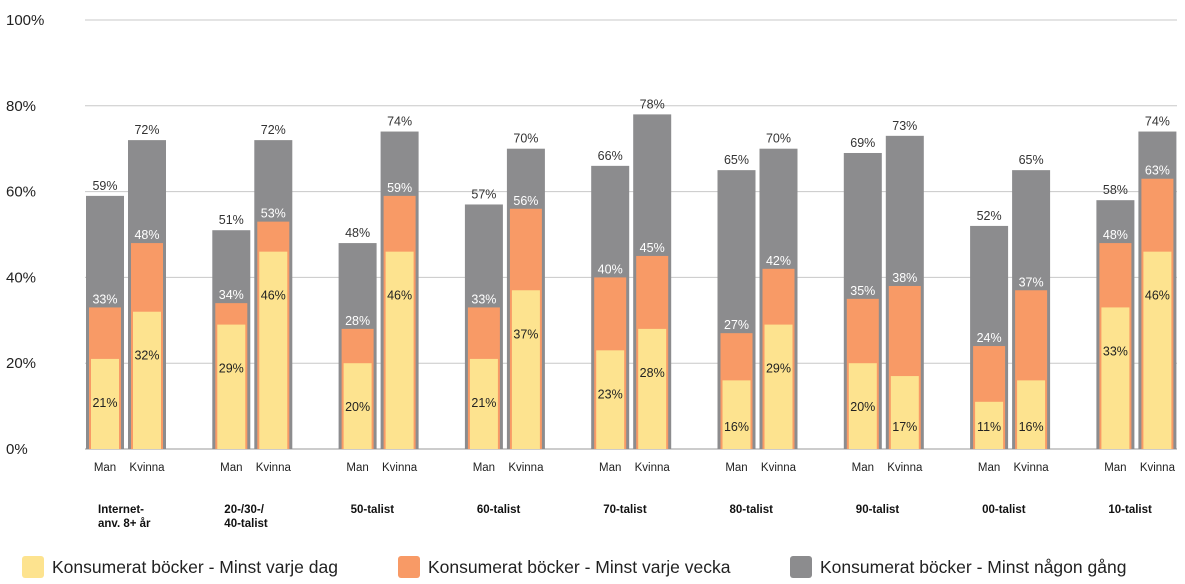 Image resolution: width=1185 pixels, height=584 pixels. What do you see at coordinates (878, 510) in the screenshot?
I see `group-label: 90-talist` at bounding box center [878, 510].